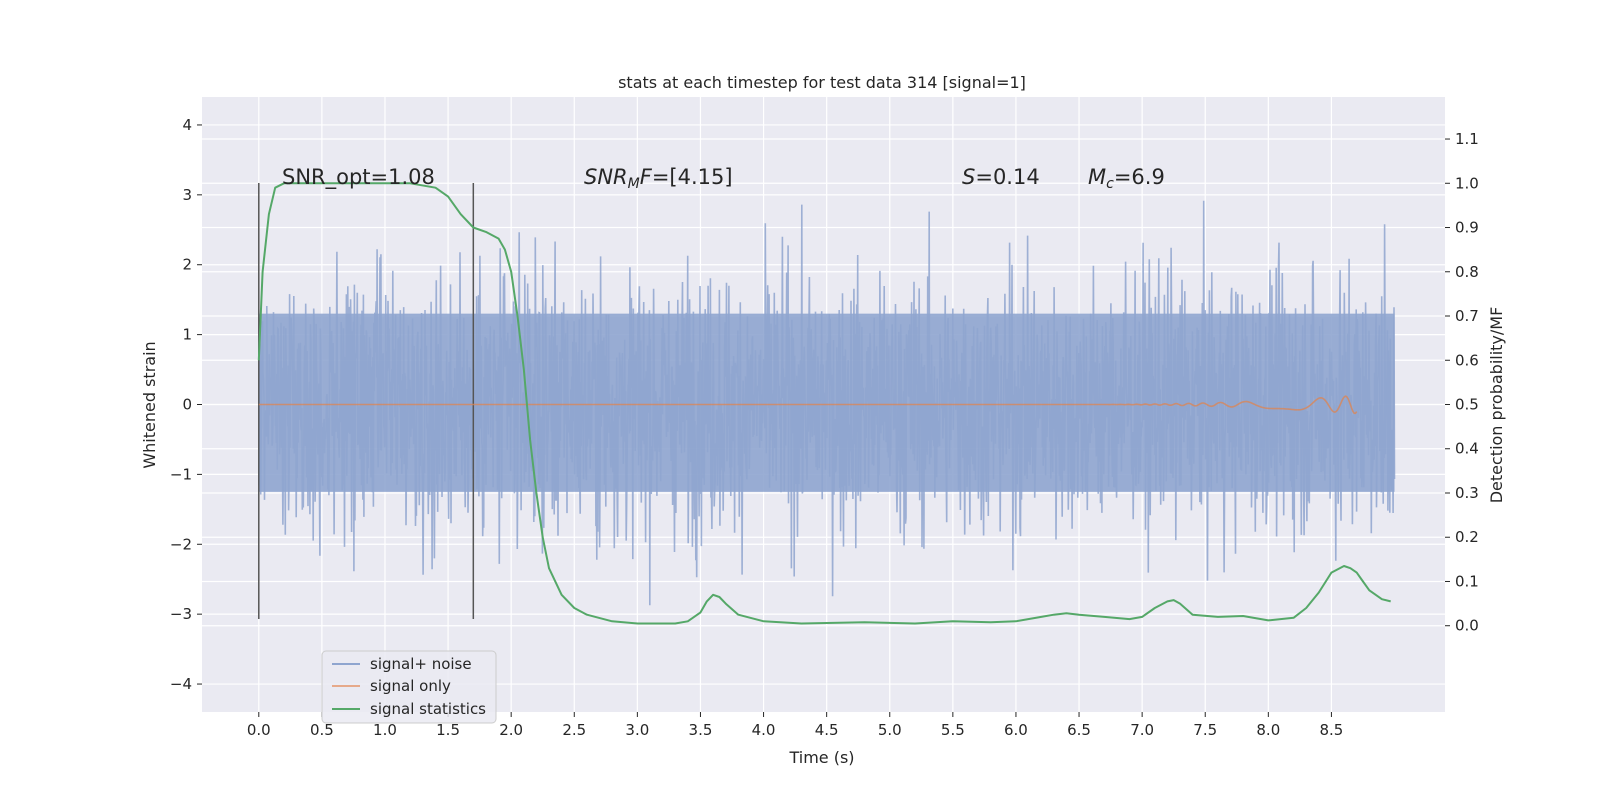 Image resolution: width=1600 pixels, height=800 pixels. I want to click on x-tick-label: 4.5, so click(827, 730).